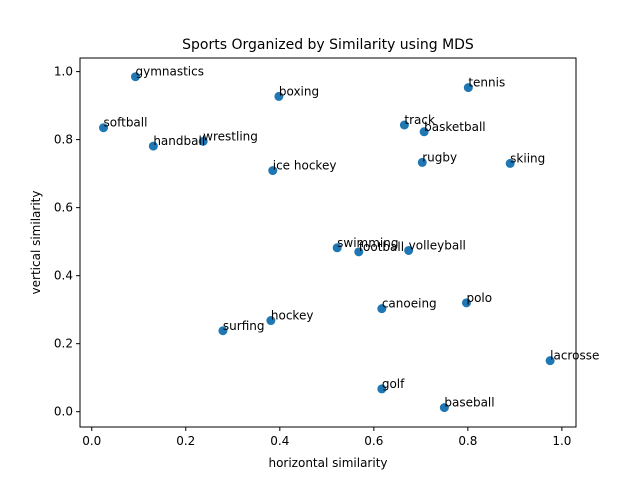  What do you see at coordinates (574, 356) in the screenshot?
I see `point-label-lacrosse: lacrosse` at bounding box center [574, 356].